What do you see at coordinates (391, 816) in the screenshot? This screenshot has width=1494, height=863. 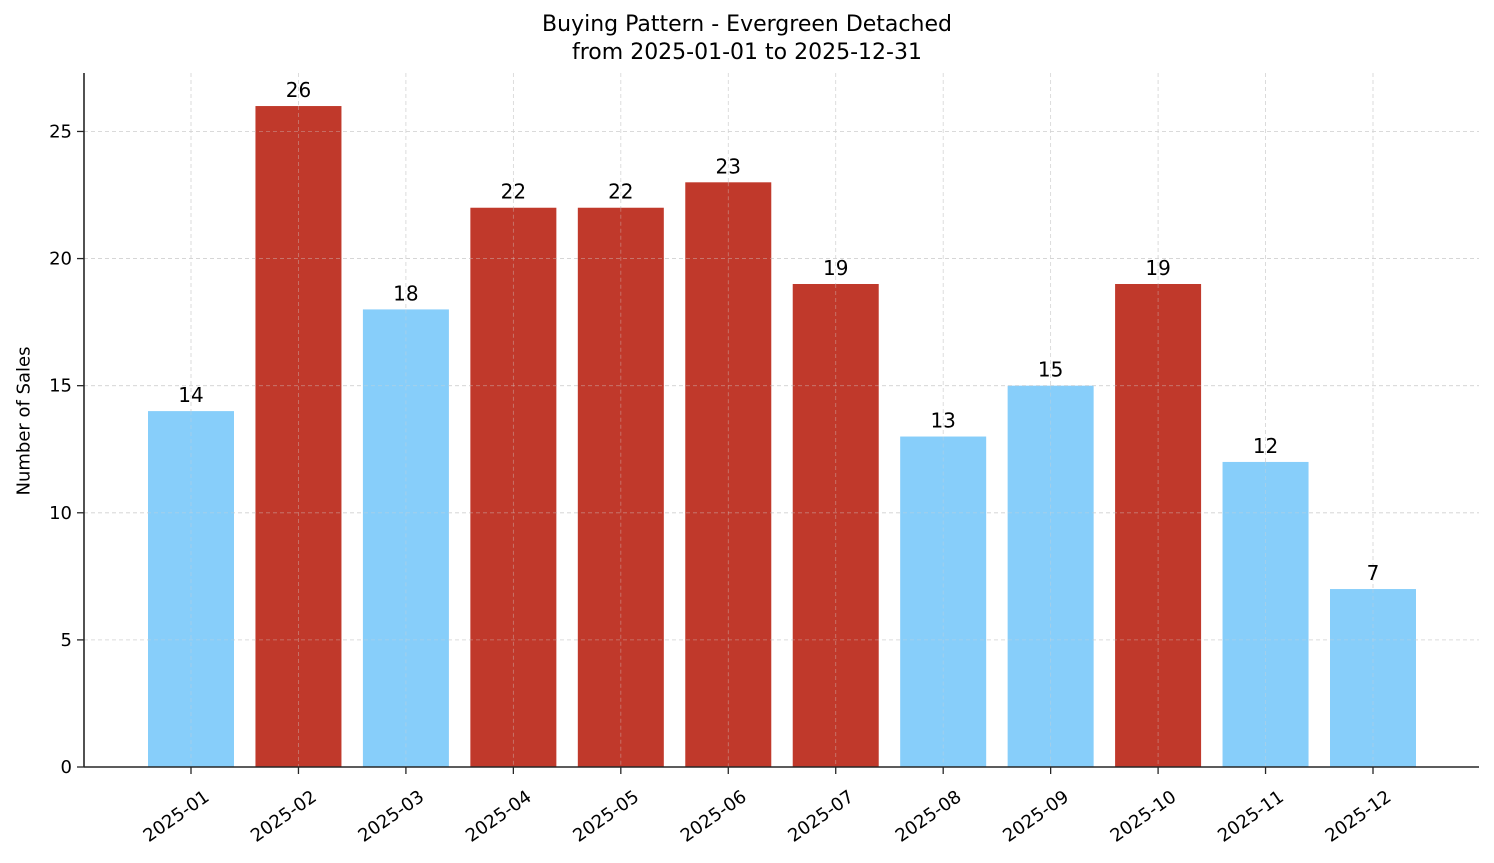 I see `x-tick-label: 2025-03` at bounding box center [391, 816].